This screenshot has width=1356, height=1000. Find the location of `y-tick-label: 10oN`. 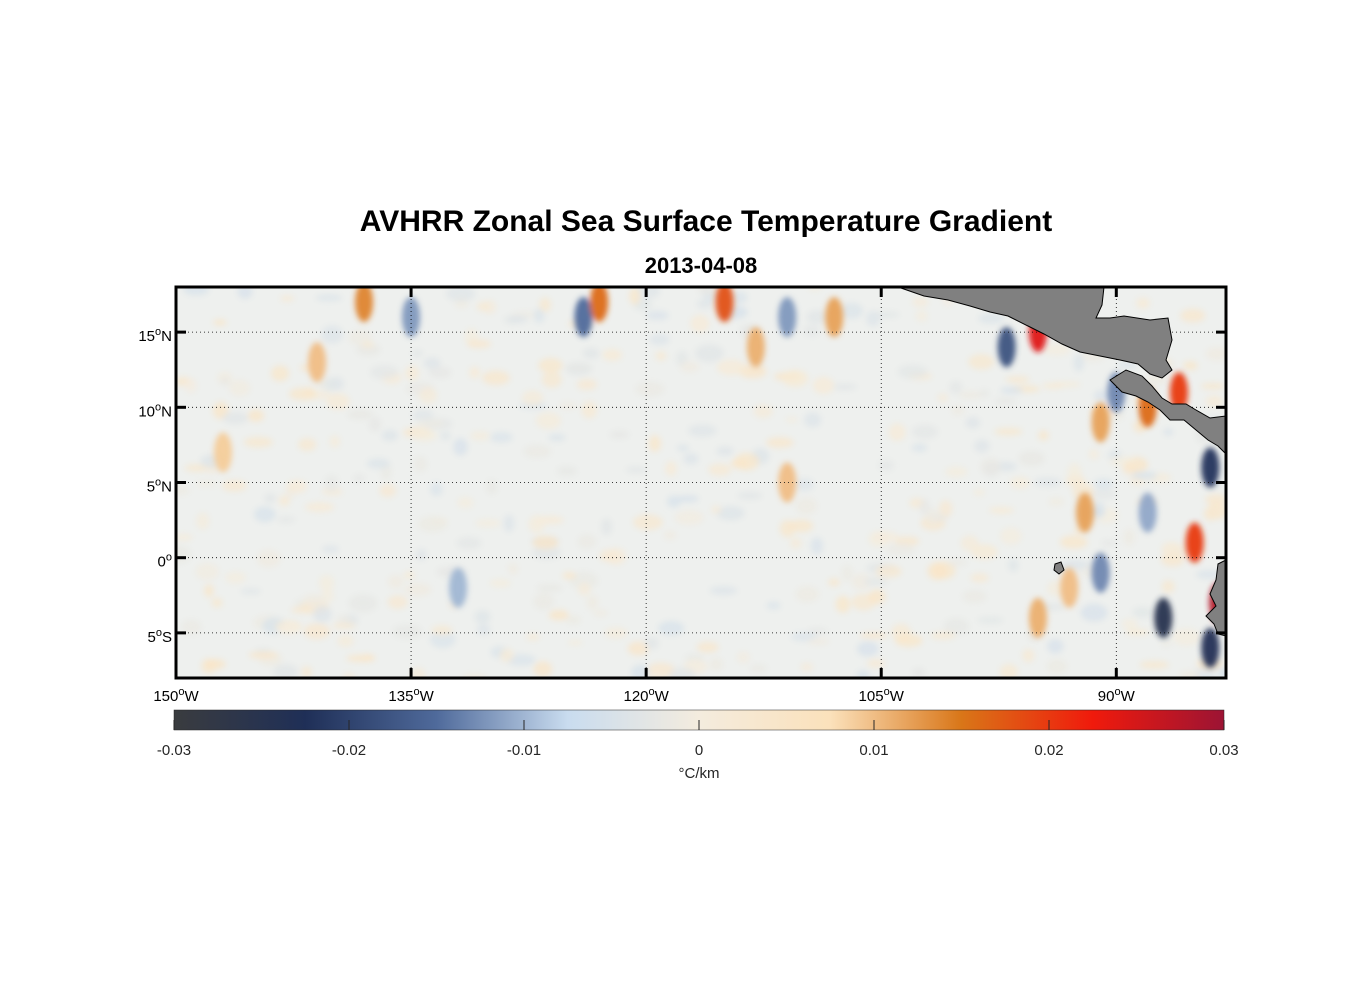

y-tick-label: 10oN is located at coordinates (155, 410).